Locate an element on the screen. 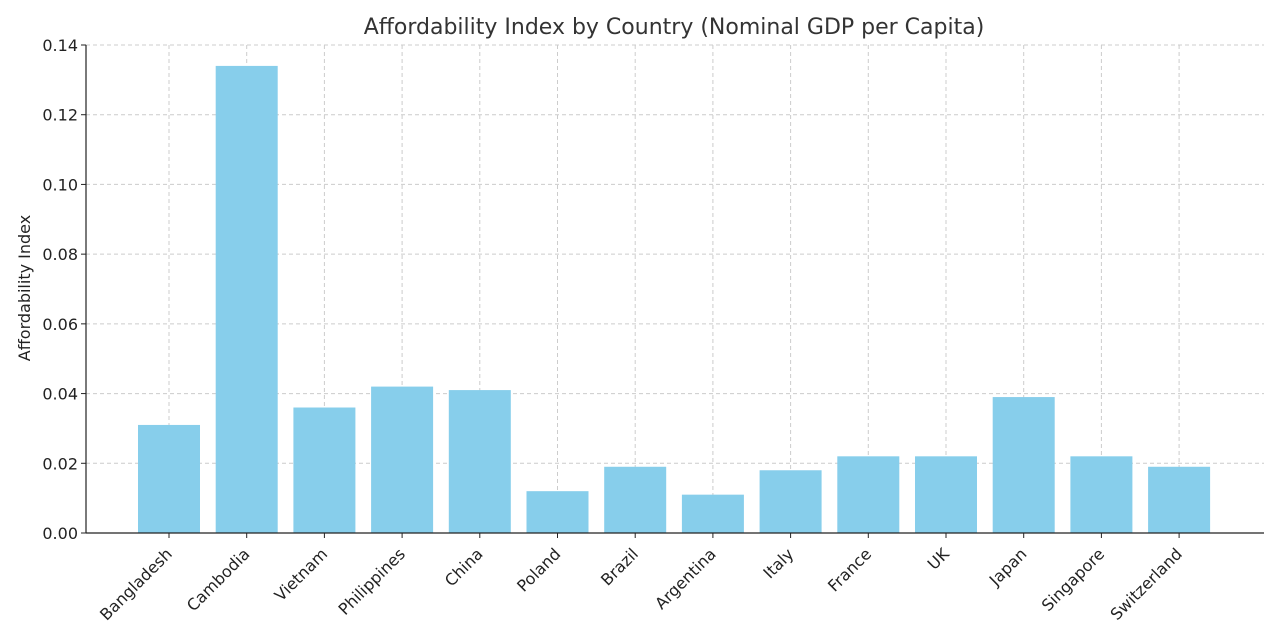 The image size is (1280, 640). y-ticks: 0.00 0.02 0.04 0.06 0.08 0.10 0.12 0.14 is located at coordinates (64, 289).